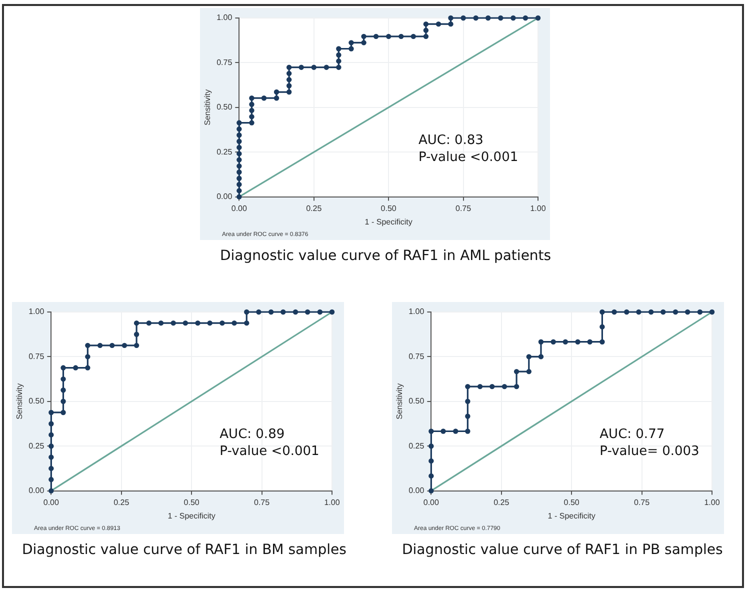  What do you see at coordinates (563, 550) in the screenshot?
I see `text: Diagnostic value curve of RAF1 in PB samples` at bounding box center [563, 550].